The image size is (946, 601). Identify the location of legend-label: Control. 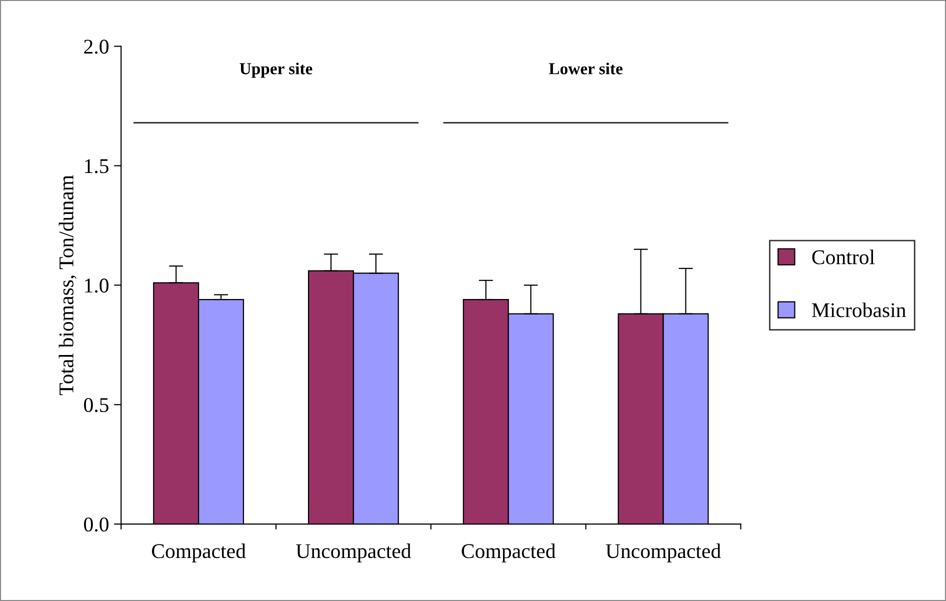
(843, 257).